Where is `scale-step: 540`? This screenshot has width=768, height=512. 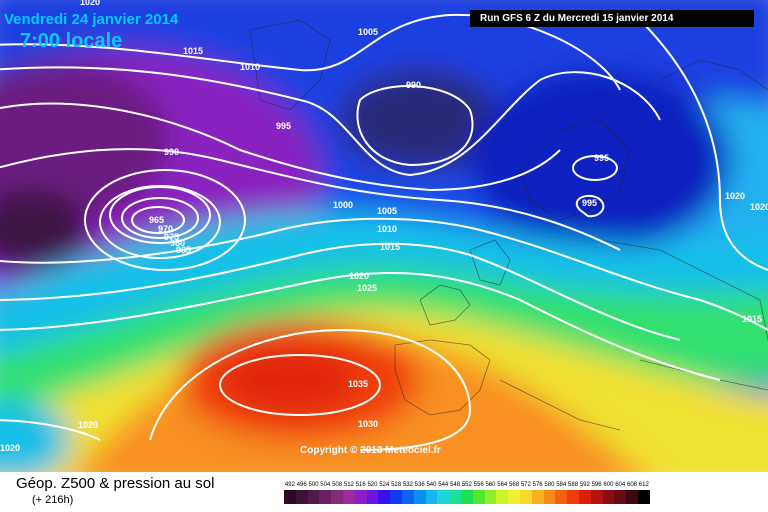
scale-step: 540 is located at coordinates (431, 492).